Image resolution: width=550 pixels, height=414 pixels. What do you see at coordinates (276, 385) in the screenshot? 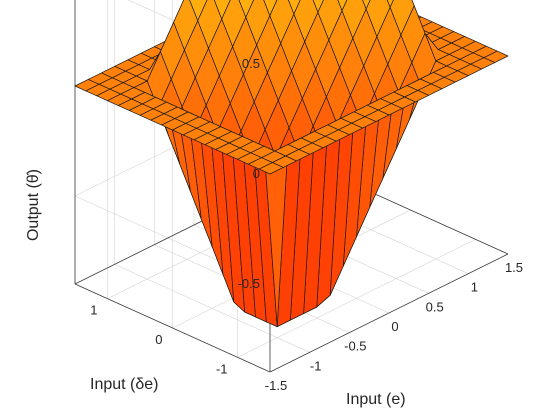
I see `x-tick-label: -1.5` at bounding box center [276, 385].